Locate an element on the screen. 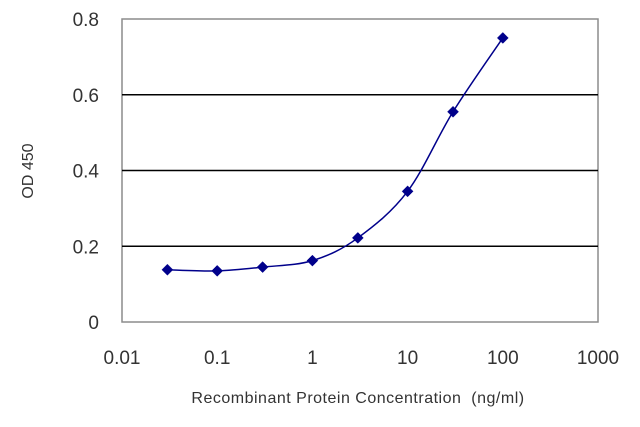 Image resolution: width=640 pixels, height=427 pixels. y-tick-label: 0.4 is located at coordinates (86, 172).